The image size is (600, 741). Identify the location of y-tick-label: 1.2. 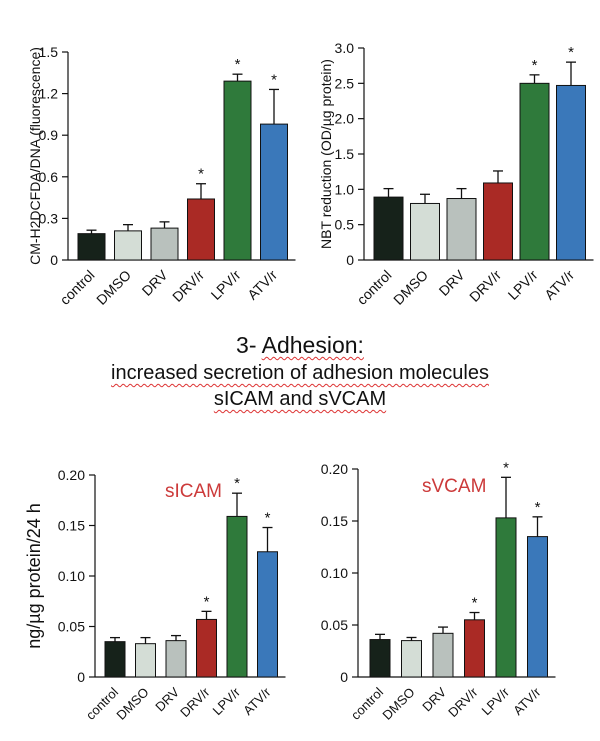
(49, 94).